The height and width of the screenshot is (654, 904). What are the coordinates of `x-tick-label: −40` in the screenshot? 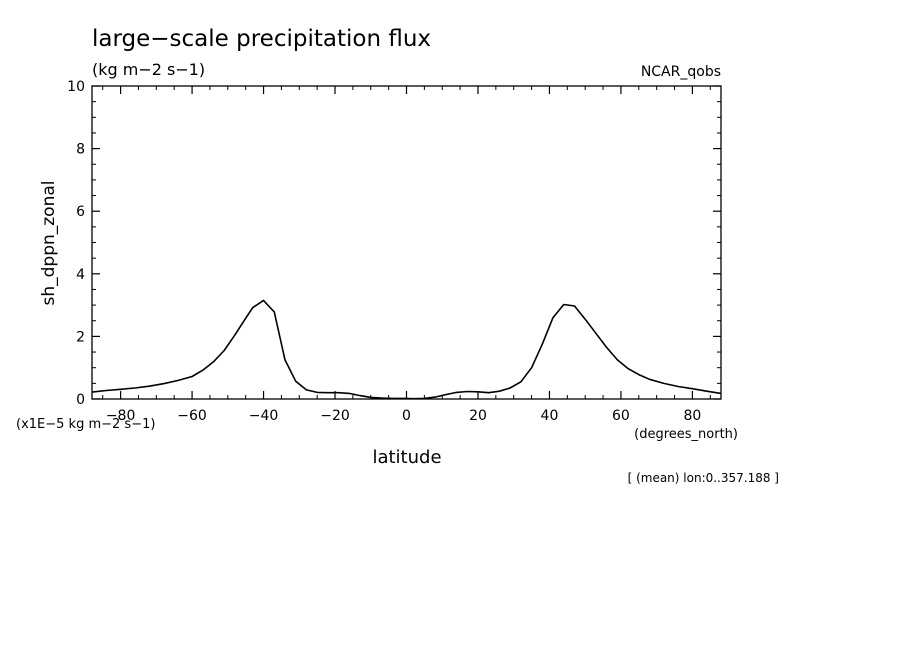 It's located at (264, 416).